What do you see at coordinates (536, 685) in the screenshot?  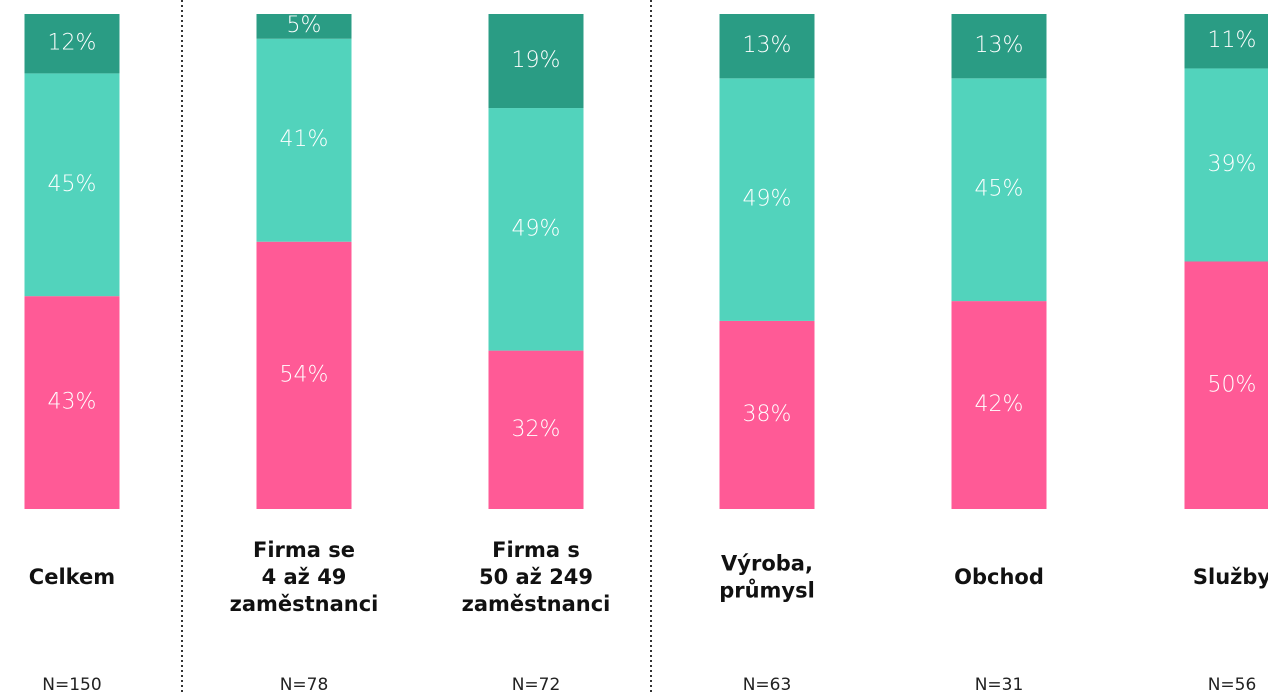 I see `sample-size: N=72` at bounding box center [536, 685].